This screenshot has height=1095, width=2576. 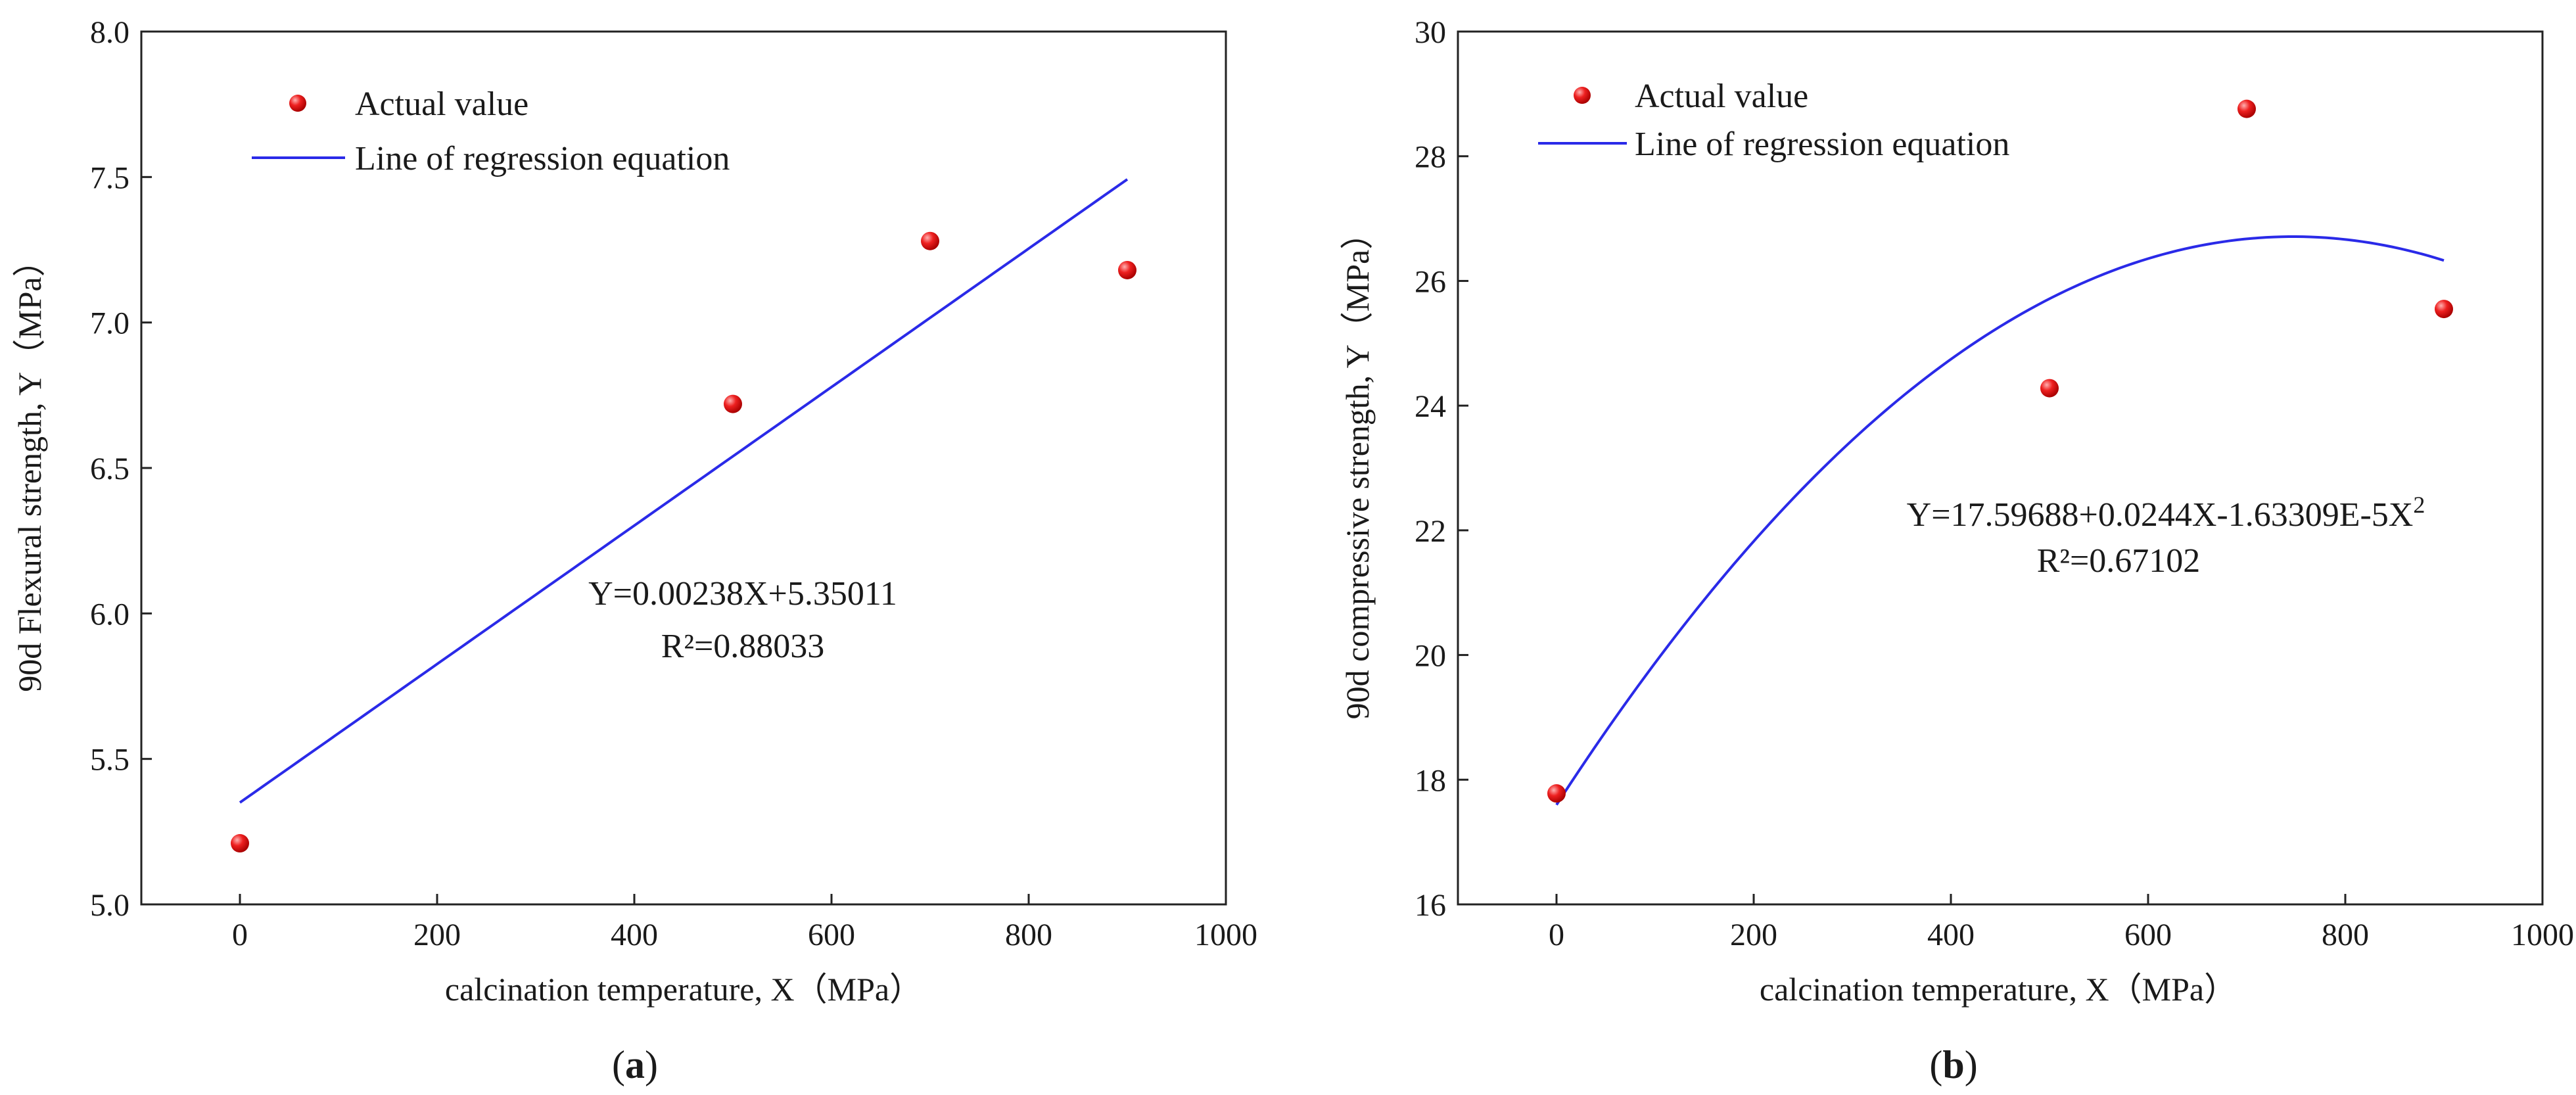 I want to click on legend-a: Actual value Line of regression equation, so click(x=491, y=131).